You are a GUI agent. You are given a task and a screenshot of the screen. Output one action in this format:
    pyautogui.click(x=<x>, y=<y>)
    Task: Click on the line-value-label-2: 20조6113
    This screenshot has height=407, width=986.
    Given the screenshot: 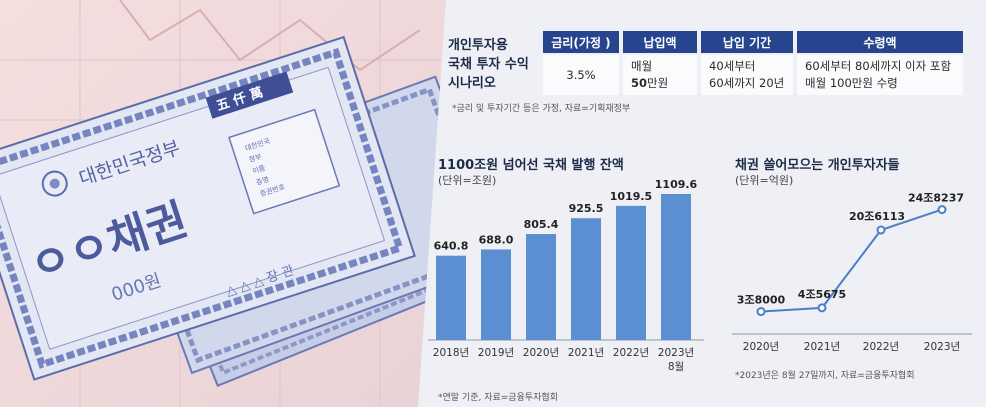 What is the action you would take?
    pyautogui.click(x=877, y=216)
    